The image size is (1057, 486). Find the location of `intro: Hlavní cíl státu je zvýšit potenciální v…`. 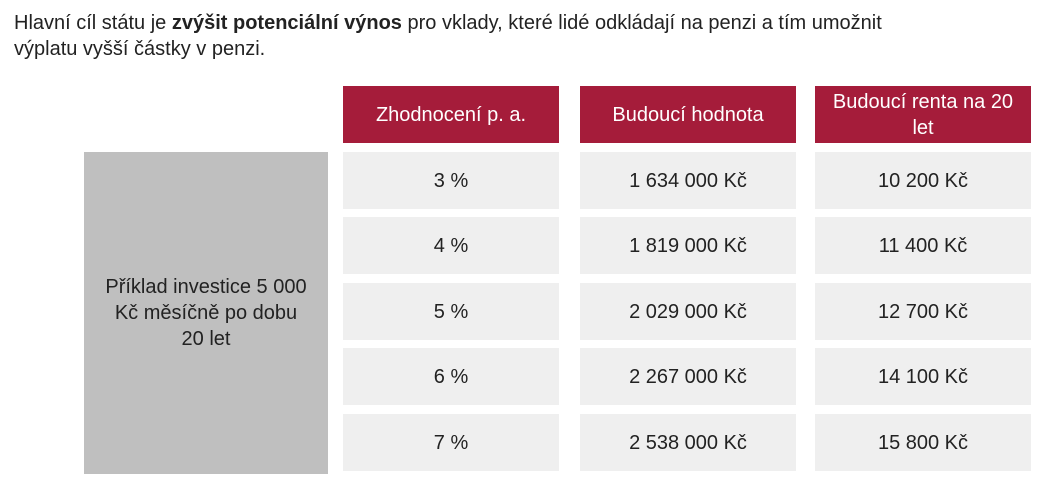

intro: Hlavní cíl státu je zvýšit potenciální v… is located at coordinates (448, 36).